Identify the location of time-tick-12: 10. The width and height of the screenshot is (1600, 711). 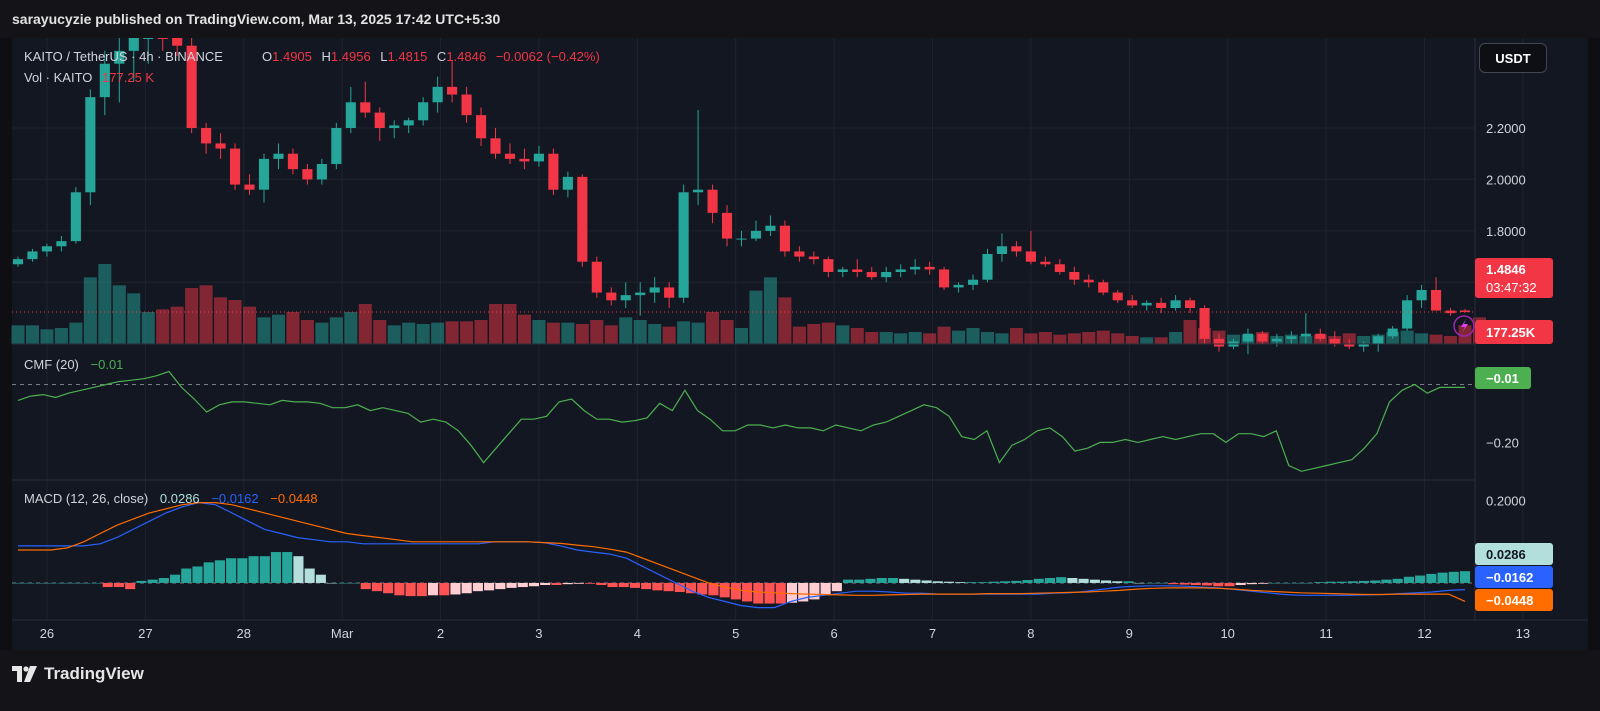
(1227, 633).